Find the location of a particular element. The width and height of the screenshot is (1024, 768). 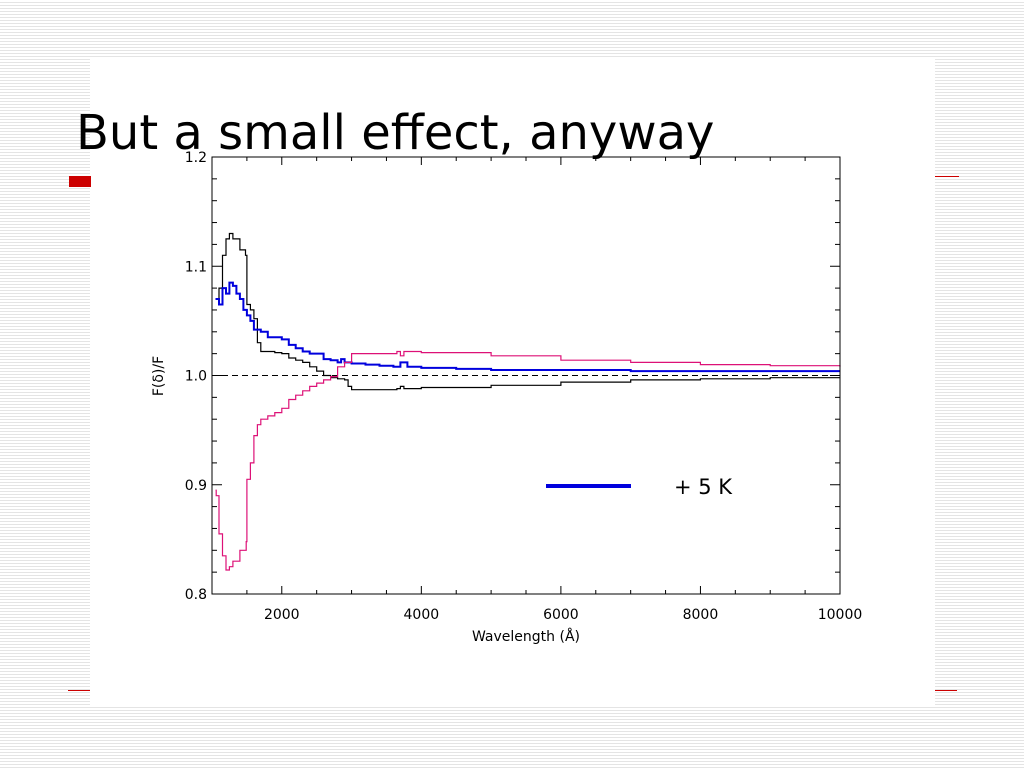

y-tick-label: 0.8 is located at coordinates (196, 595).